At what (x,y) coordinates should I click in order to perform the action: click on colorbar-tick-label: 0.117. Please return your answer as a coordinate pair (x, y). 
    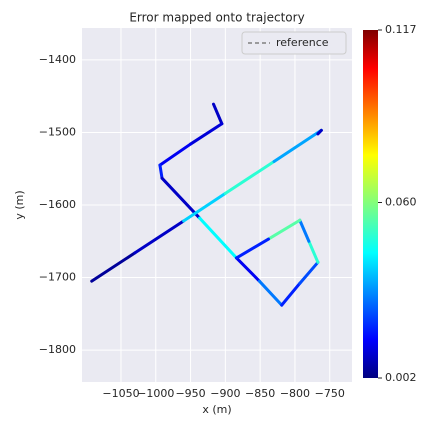
    Looking at the image, I should click on (401, 29).